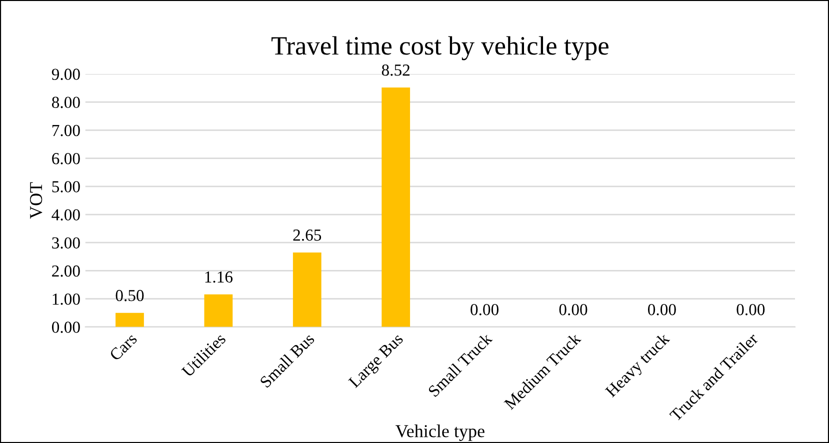 The image size is (829, 443). Describe the element at coordinates (36, 200) in the screenshot. I see `y-axis-title: VOT` at that location.